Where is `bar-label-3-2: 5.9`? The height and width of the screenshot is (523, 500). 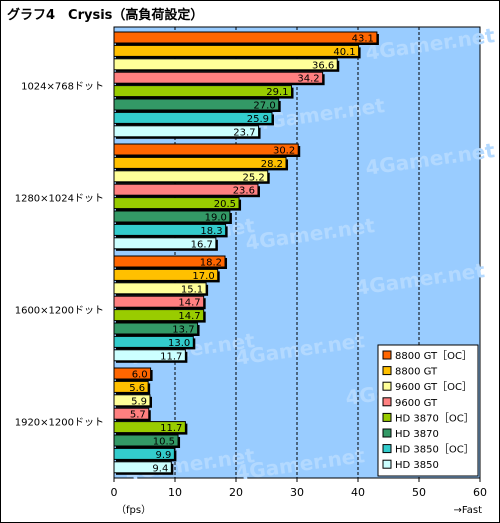
bar-label-3-2: 5.9 is located at coordinates (139, 401).